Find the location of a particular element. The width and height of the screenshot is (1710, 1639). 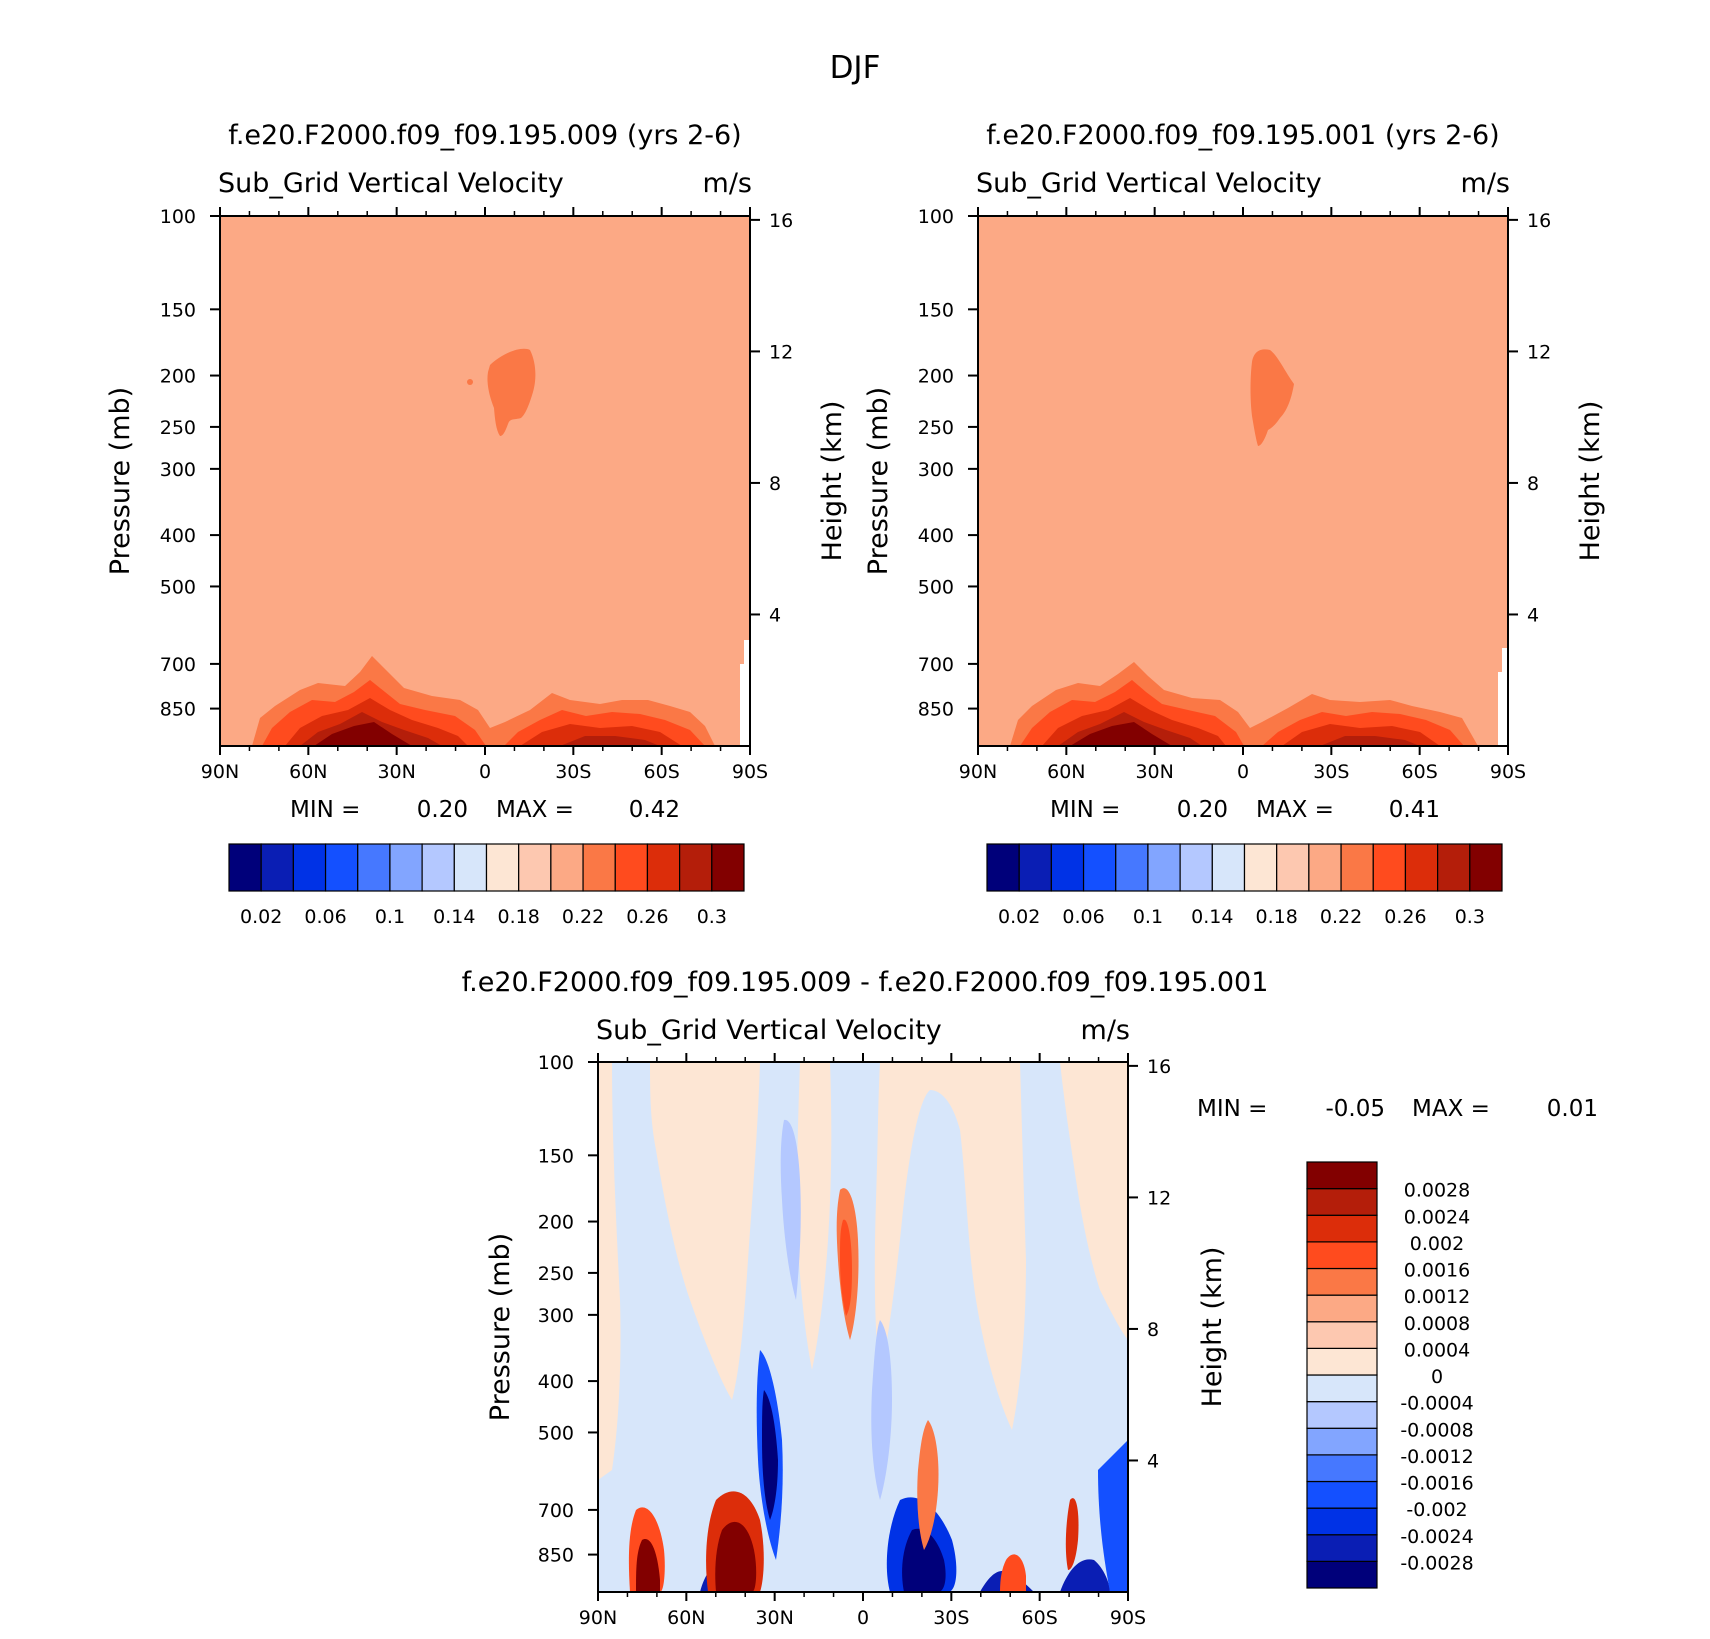

x-tick-label: 60S is located at coordinates (1420, 772).